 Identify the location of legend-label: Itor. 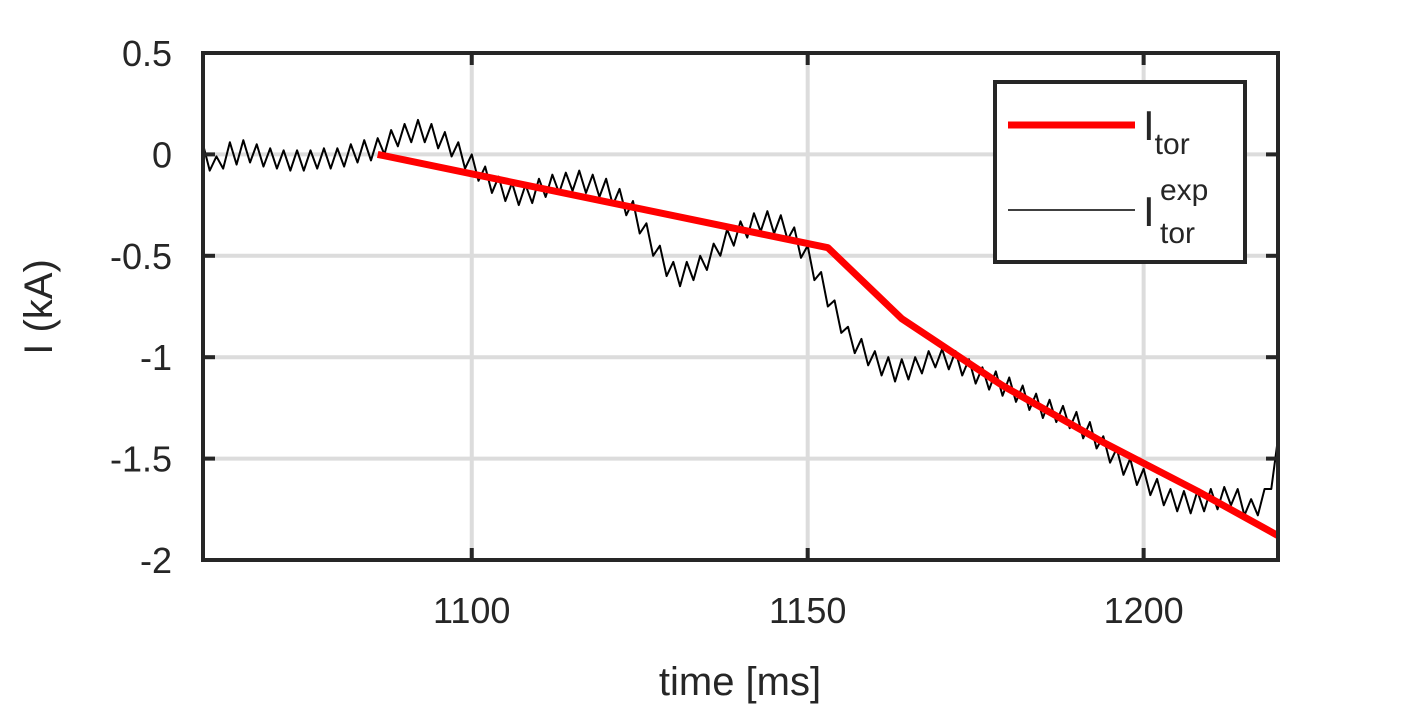
(1166, 131).